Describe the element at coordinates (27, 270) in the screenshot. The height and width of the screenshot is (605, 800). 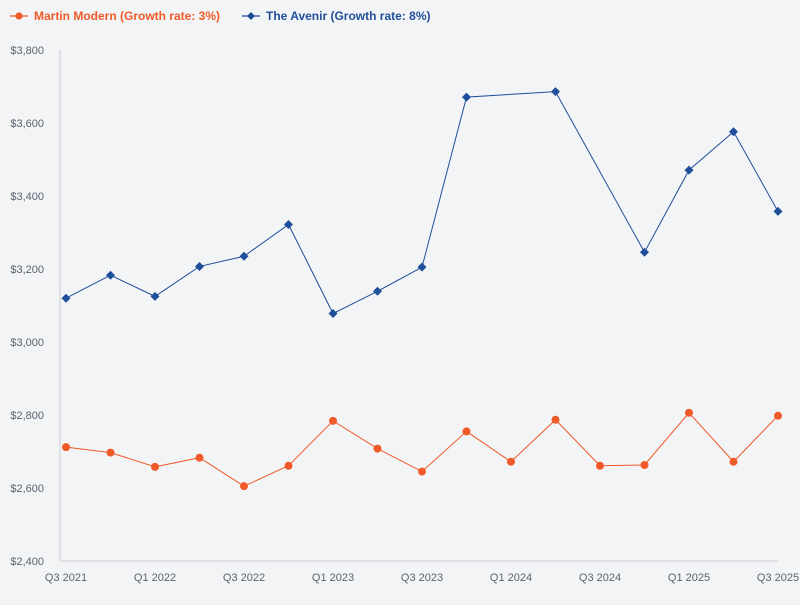
I see `y-tick-label: $3,200` at that location.